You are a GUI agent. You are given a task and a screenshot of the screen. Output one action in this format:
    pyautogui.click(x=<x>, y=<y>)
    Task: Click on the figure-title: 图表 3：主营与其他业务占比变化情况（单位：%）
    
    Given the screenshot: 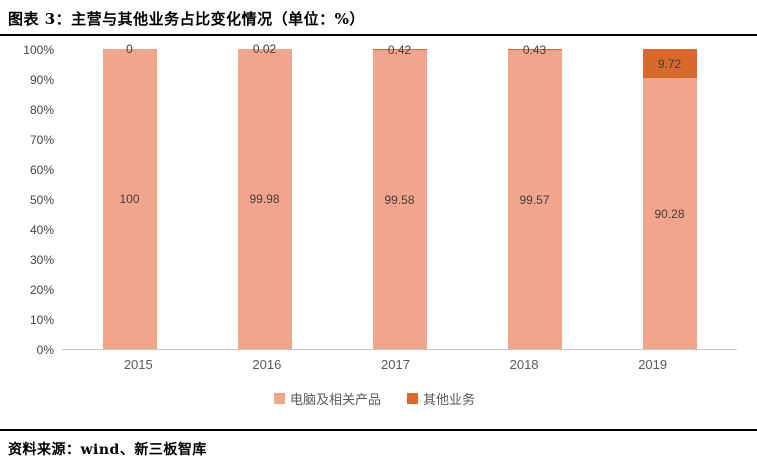 What is the action you would take?
    pyautogui.click(x=186, y=19)
    